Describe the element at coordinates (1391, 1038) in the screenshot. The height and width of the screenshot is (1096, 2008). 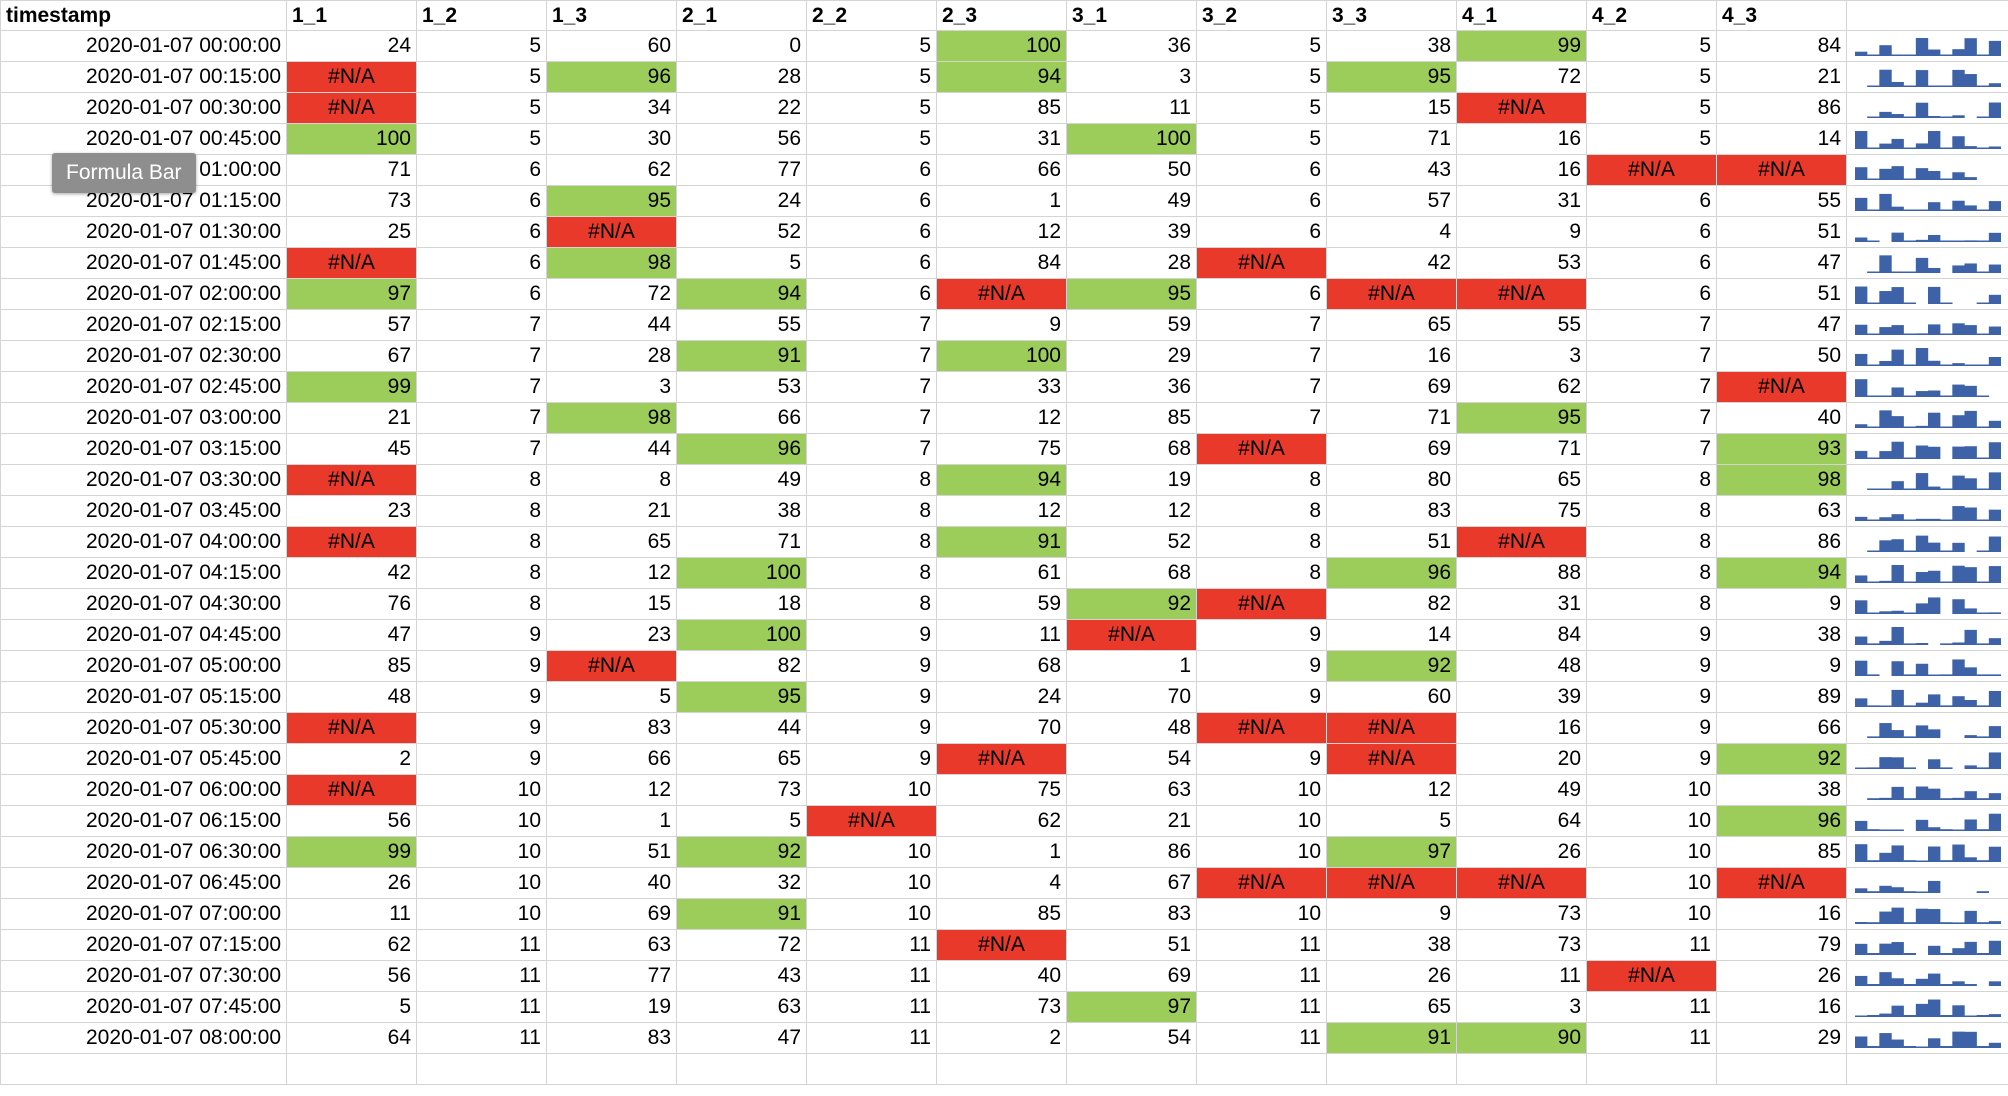
I see `value-cell: 91` at that location.